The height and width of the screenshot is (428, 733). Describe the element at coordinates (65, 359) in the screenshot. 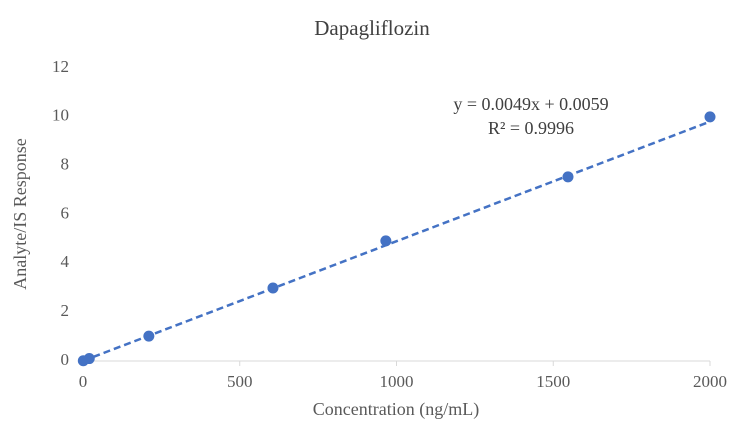

I see `y-tick-label: 0` at that location.